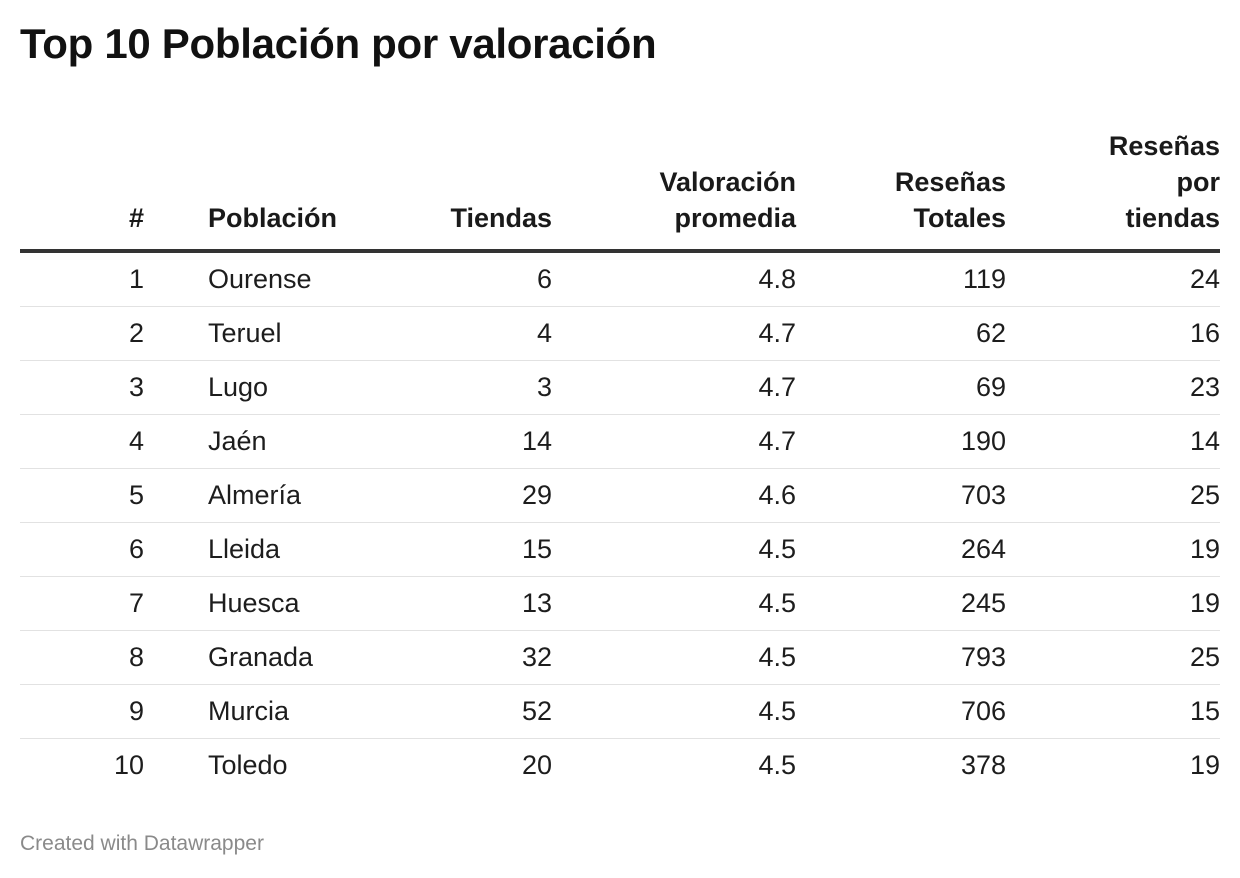  What do you see at coordinates (338, 43) in the screenshot?
I see `chart-title: Top 10 Población por valoración` at bounding box center [338, 43].